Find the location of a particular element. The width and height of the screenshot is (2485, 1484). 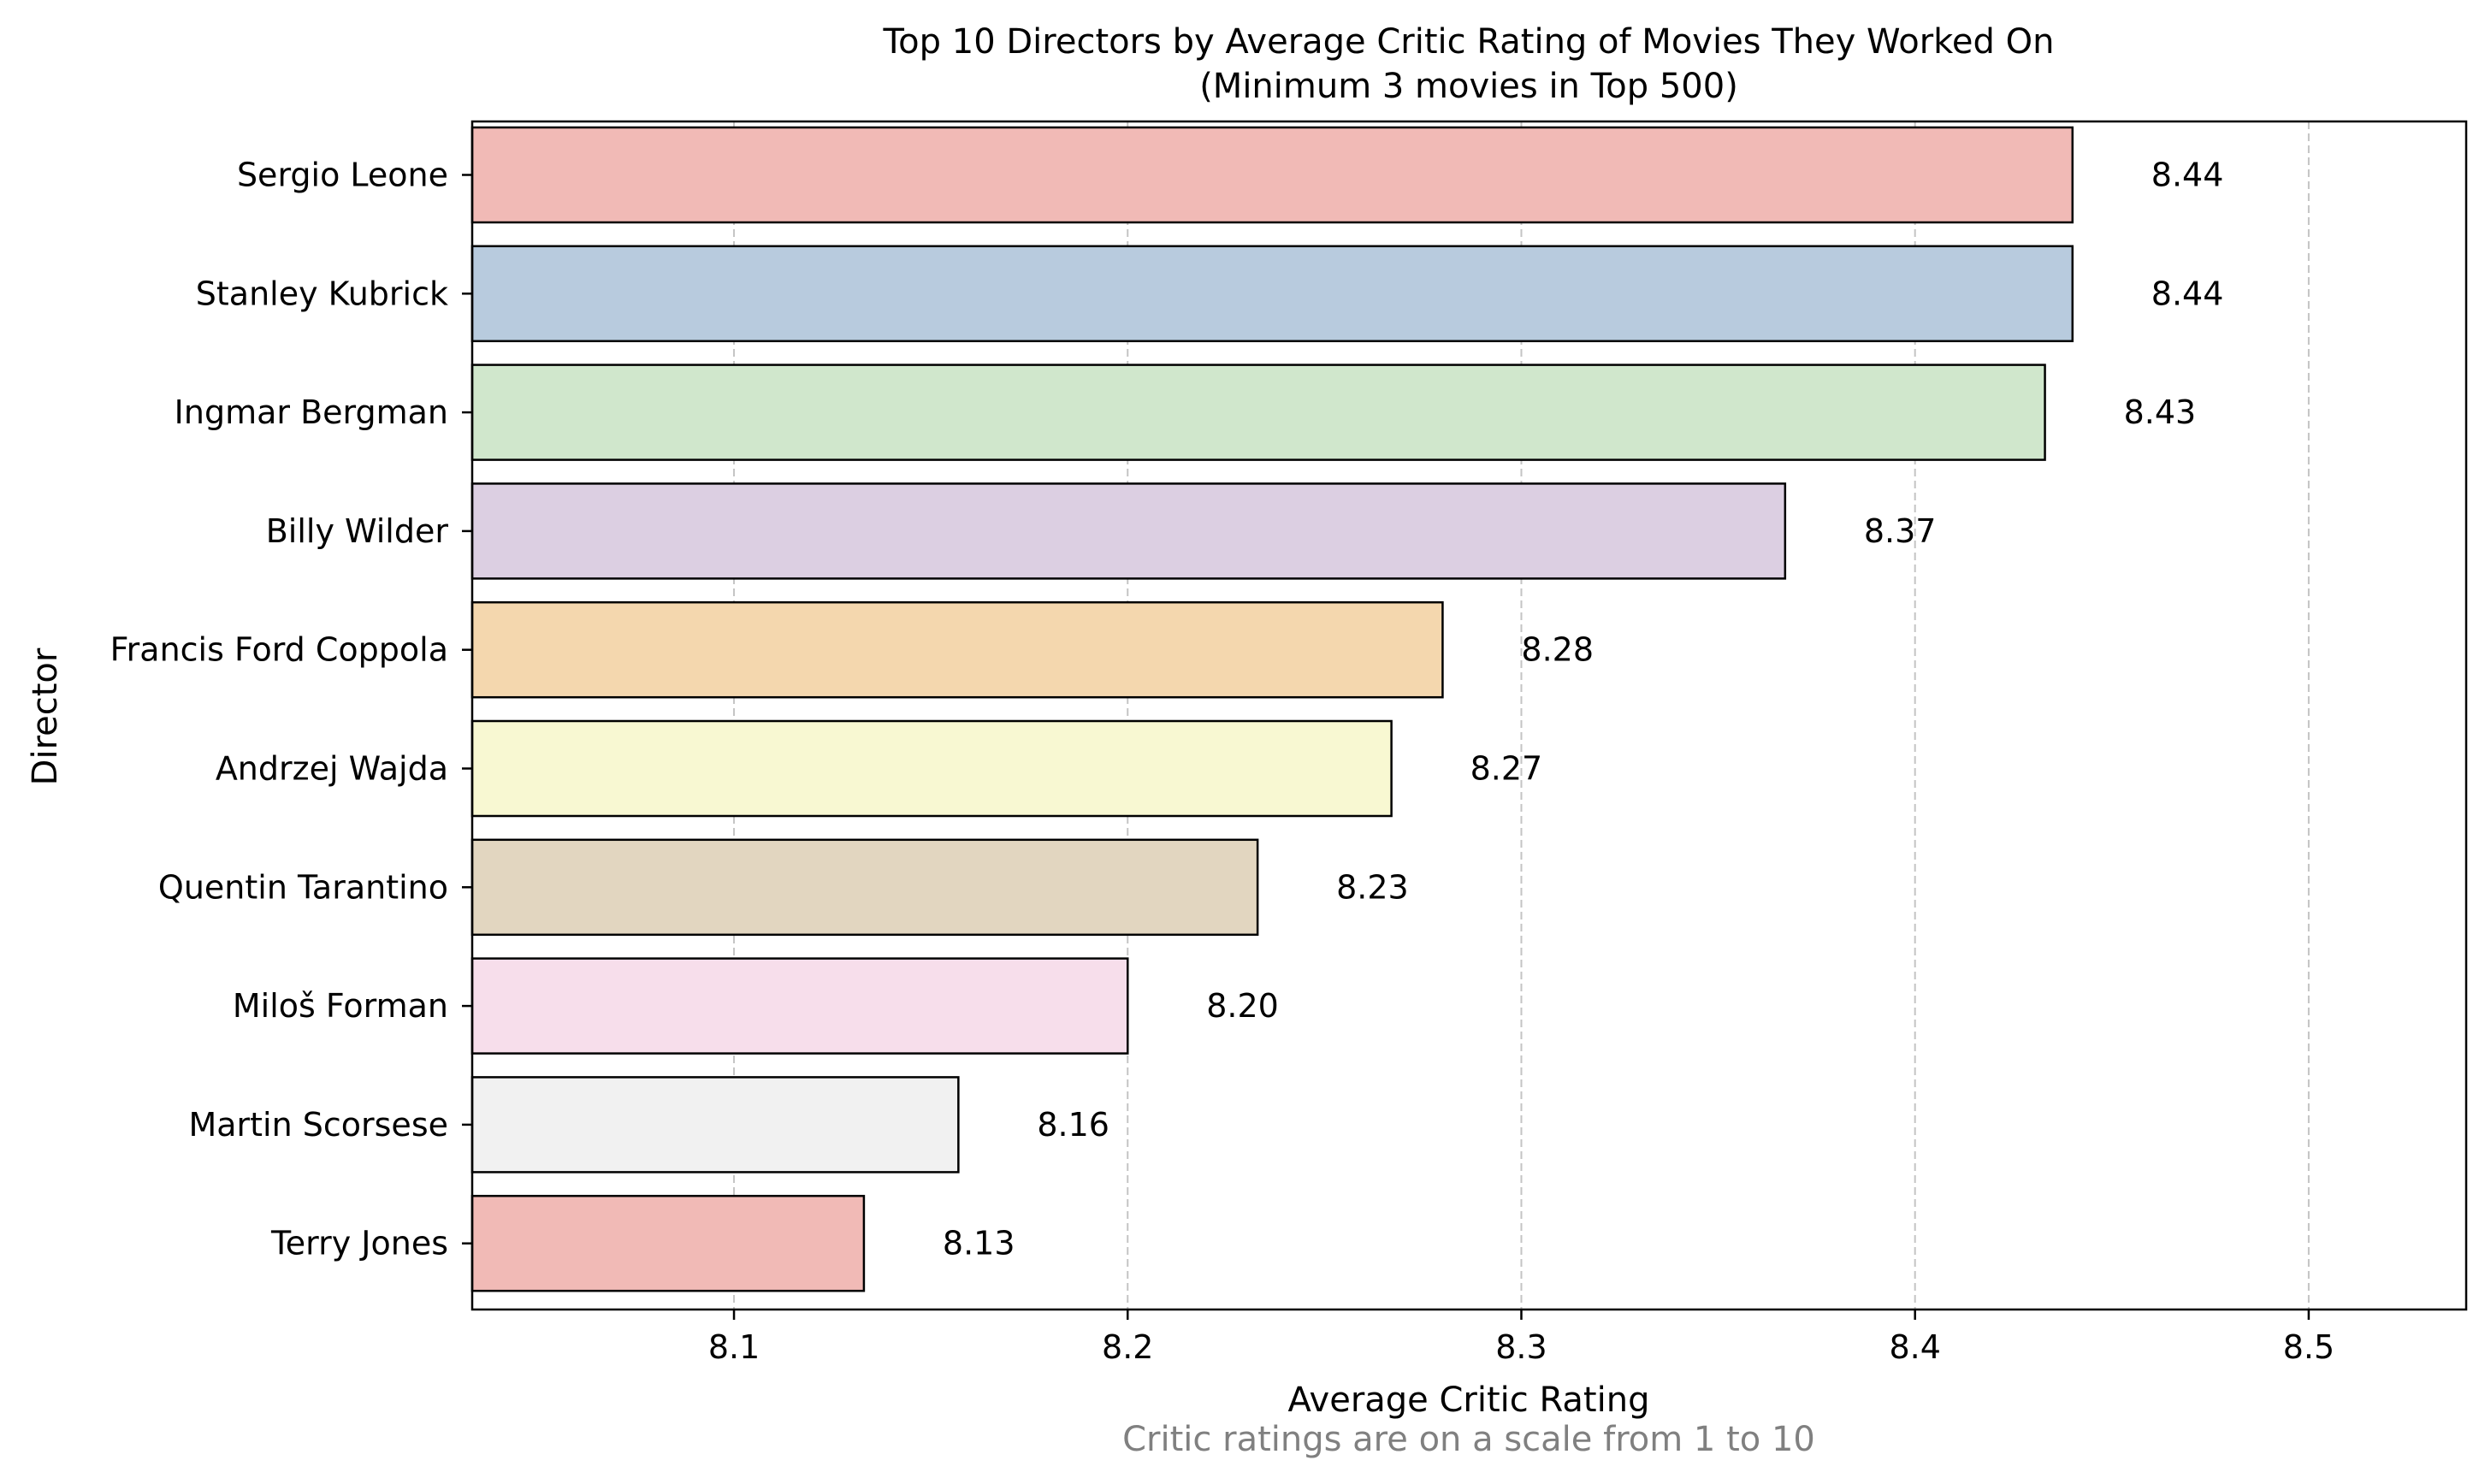

x-tick-label: 8.4 is located at coordinates (1914, 1347).